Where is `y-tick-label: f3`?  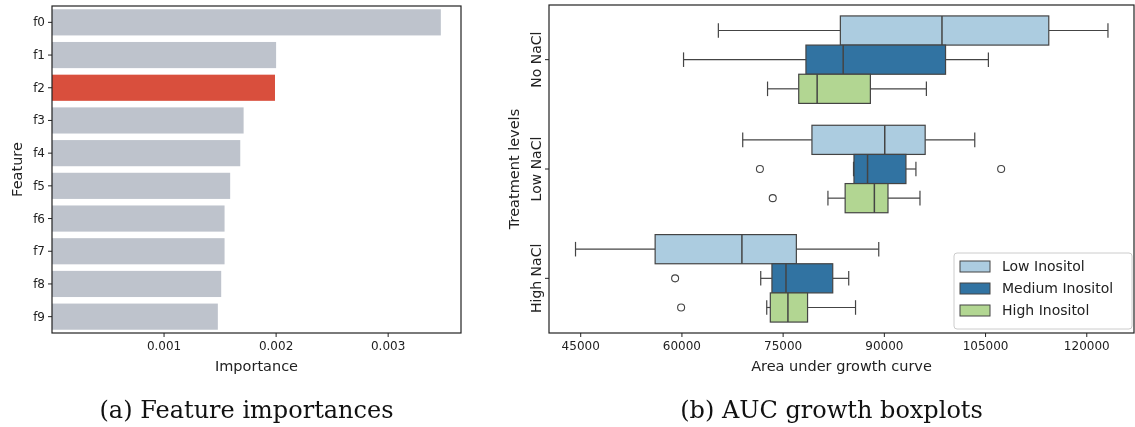 y-tick-label: f3 is located at coordinates (39, 120).